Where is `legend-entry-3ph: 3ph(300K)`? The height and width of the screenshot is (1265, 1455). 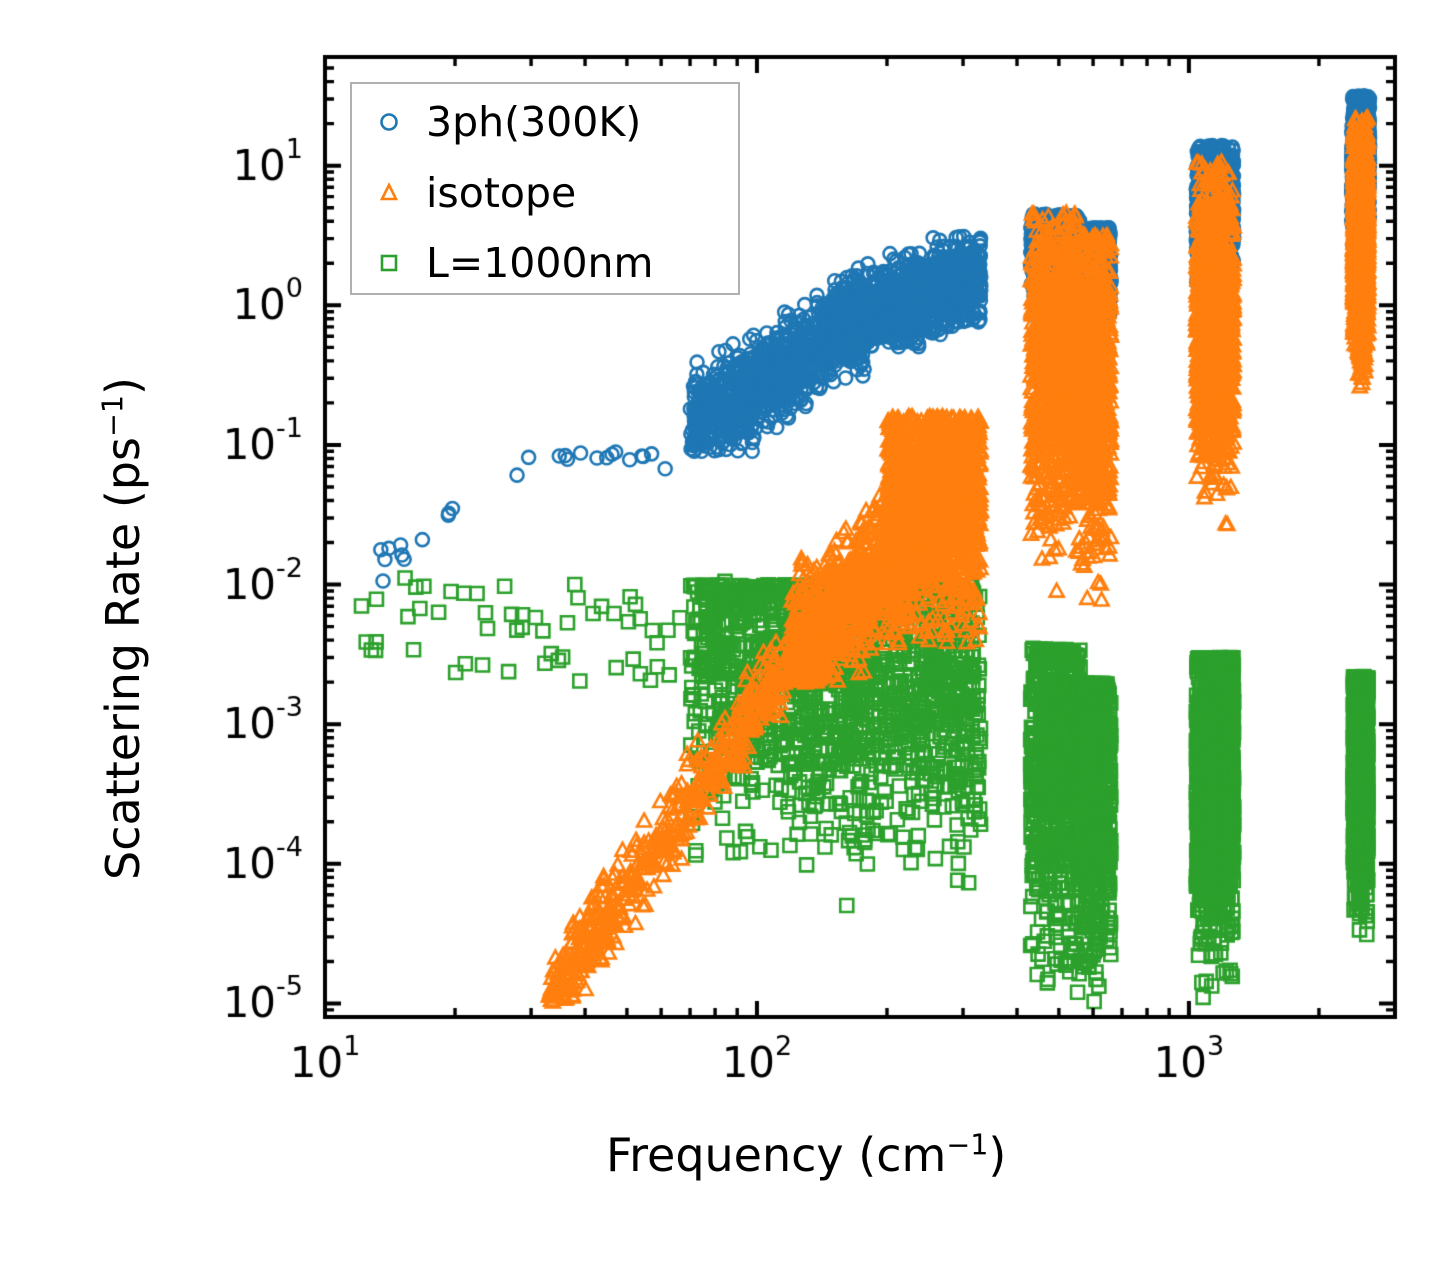
legend-entry-3ph: 3ph(300K) is located at coordinates (545, 121).